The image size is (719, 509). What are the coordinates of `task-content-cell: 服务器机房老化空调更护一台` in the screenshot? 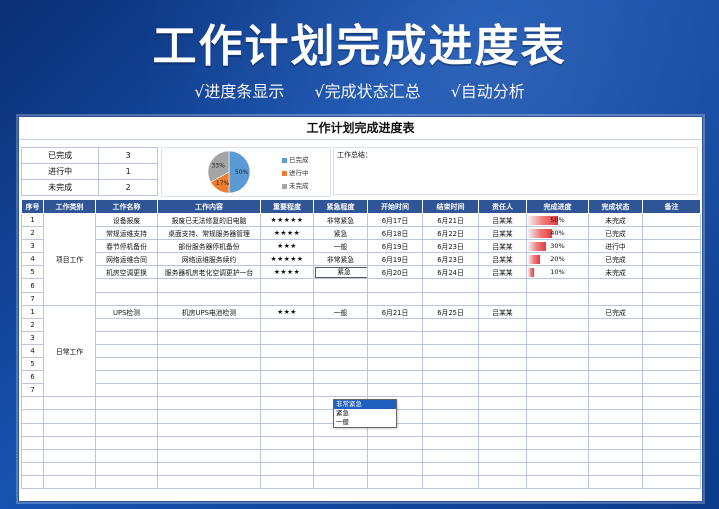 It's located at (209, 272).